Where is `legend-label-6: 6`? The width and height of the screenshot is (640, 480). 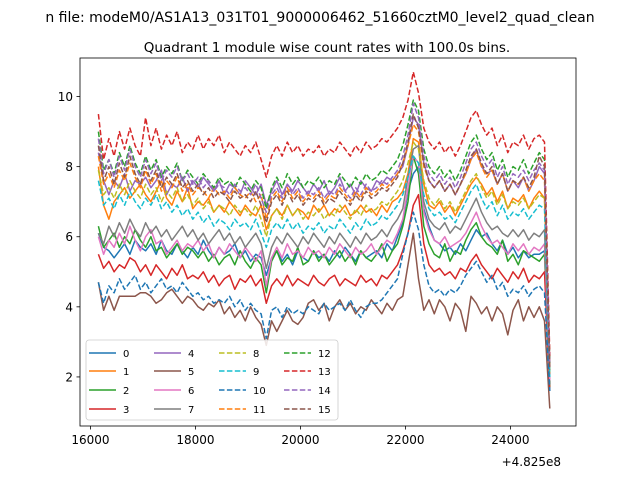
legend-label-6: 6 is located at coordinates (191, 391).